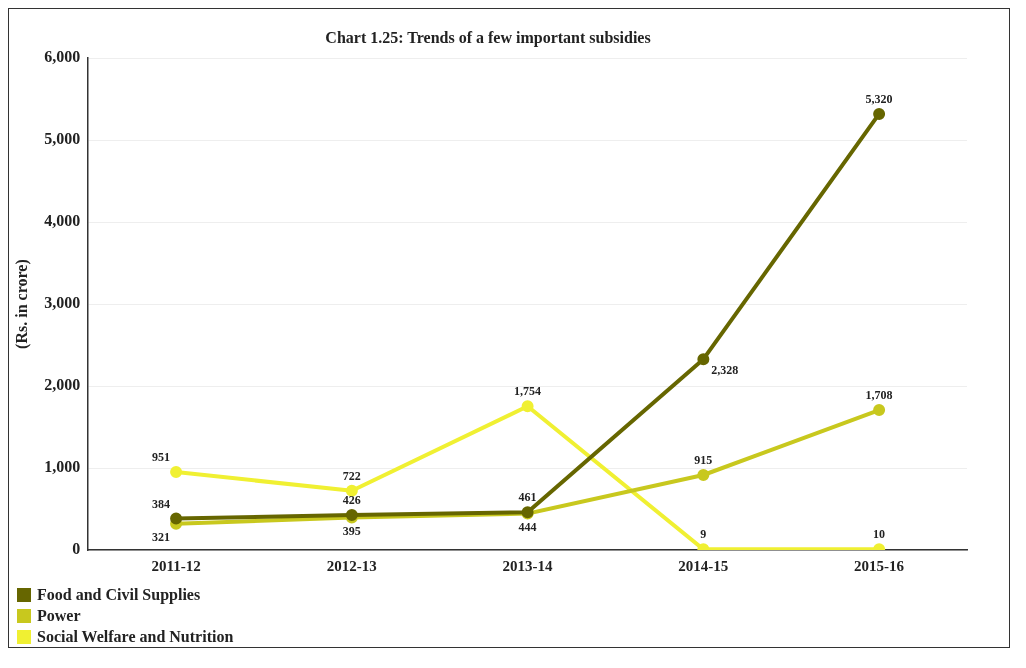  What do you see at coordinates (62, 221) in the screenshot?
I see `y-tick-label: 4,000` at bounding box center [62, 221].